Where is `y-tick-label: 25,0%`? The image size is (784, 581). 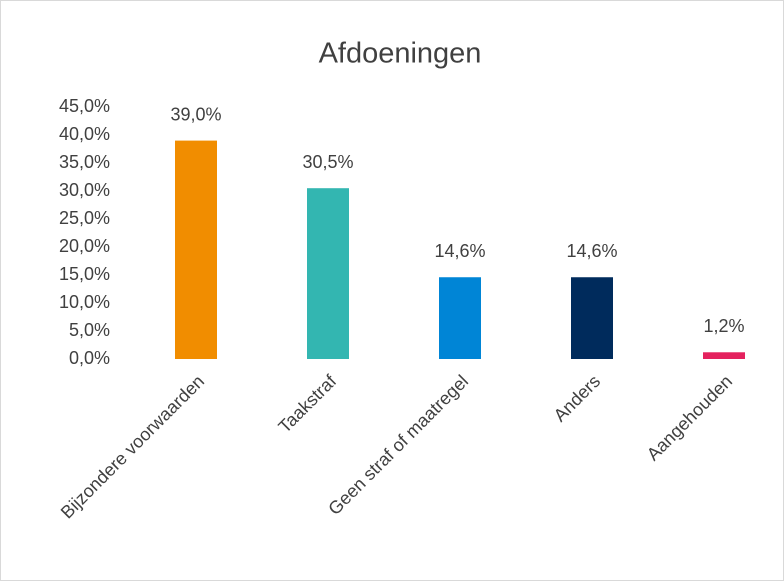 y-tick-label: 25,0% is located at coordinates (84, 218).